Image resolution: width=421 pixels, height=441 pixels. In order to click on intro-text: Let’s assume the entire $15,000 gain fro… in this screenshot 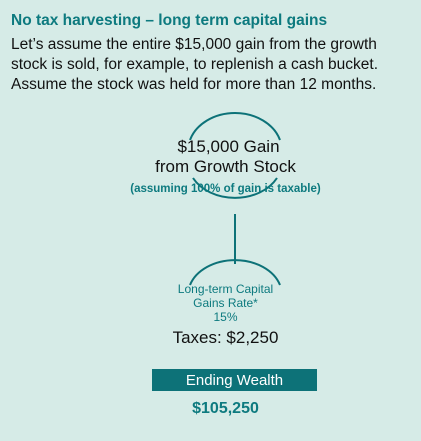, I will do `click(213, 65)`.